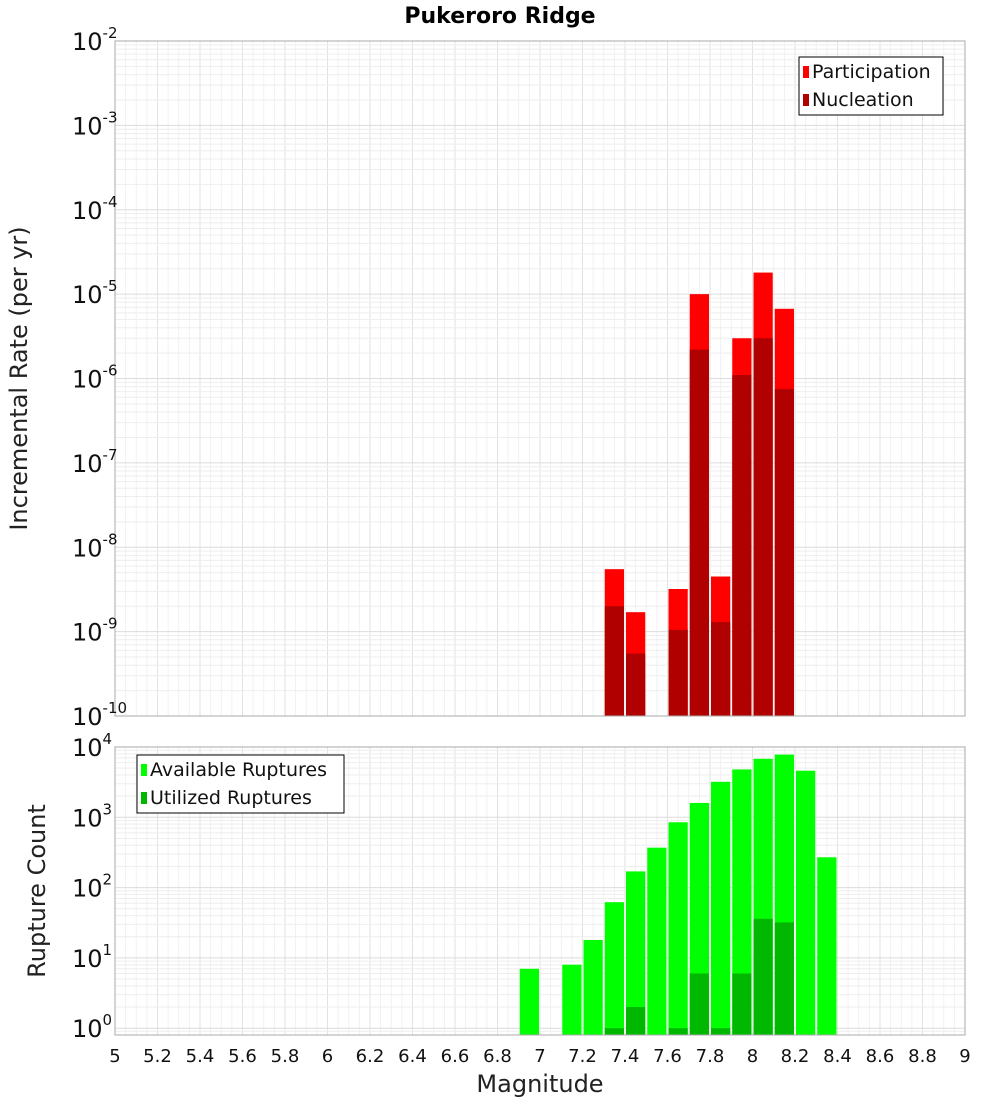 The height and width of the screenshot is (1100, 1000). Describe the element at coordinates (880, 1056) in the screenshot. I see `x-tick-label: 8.6` at that location.